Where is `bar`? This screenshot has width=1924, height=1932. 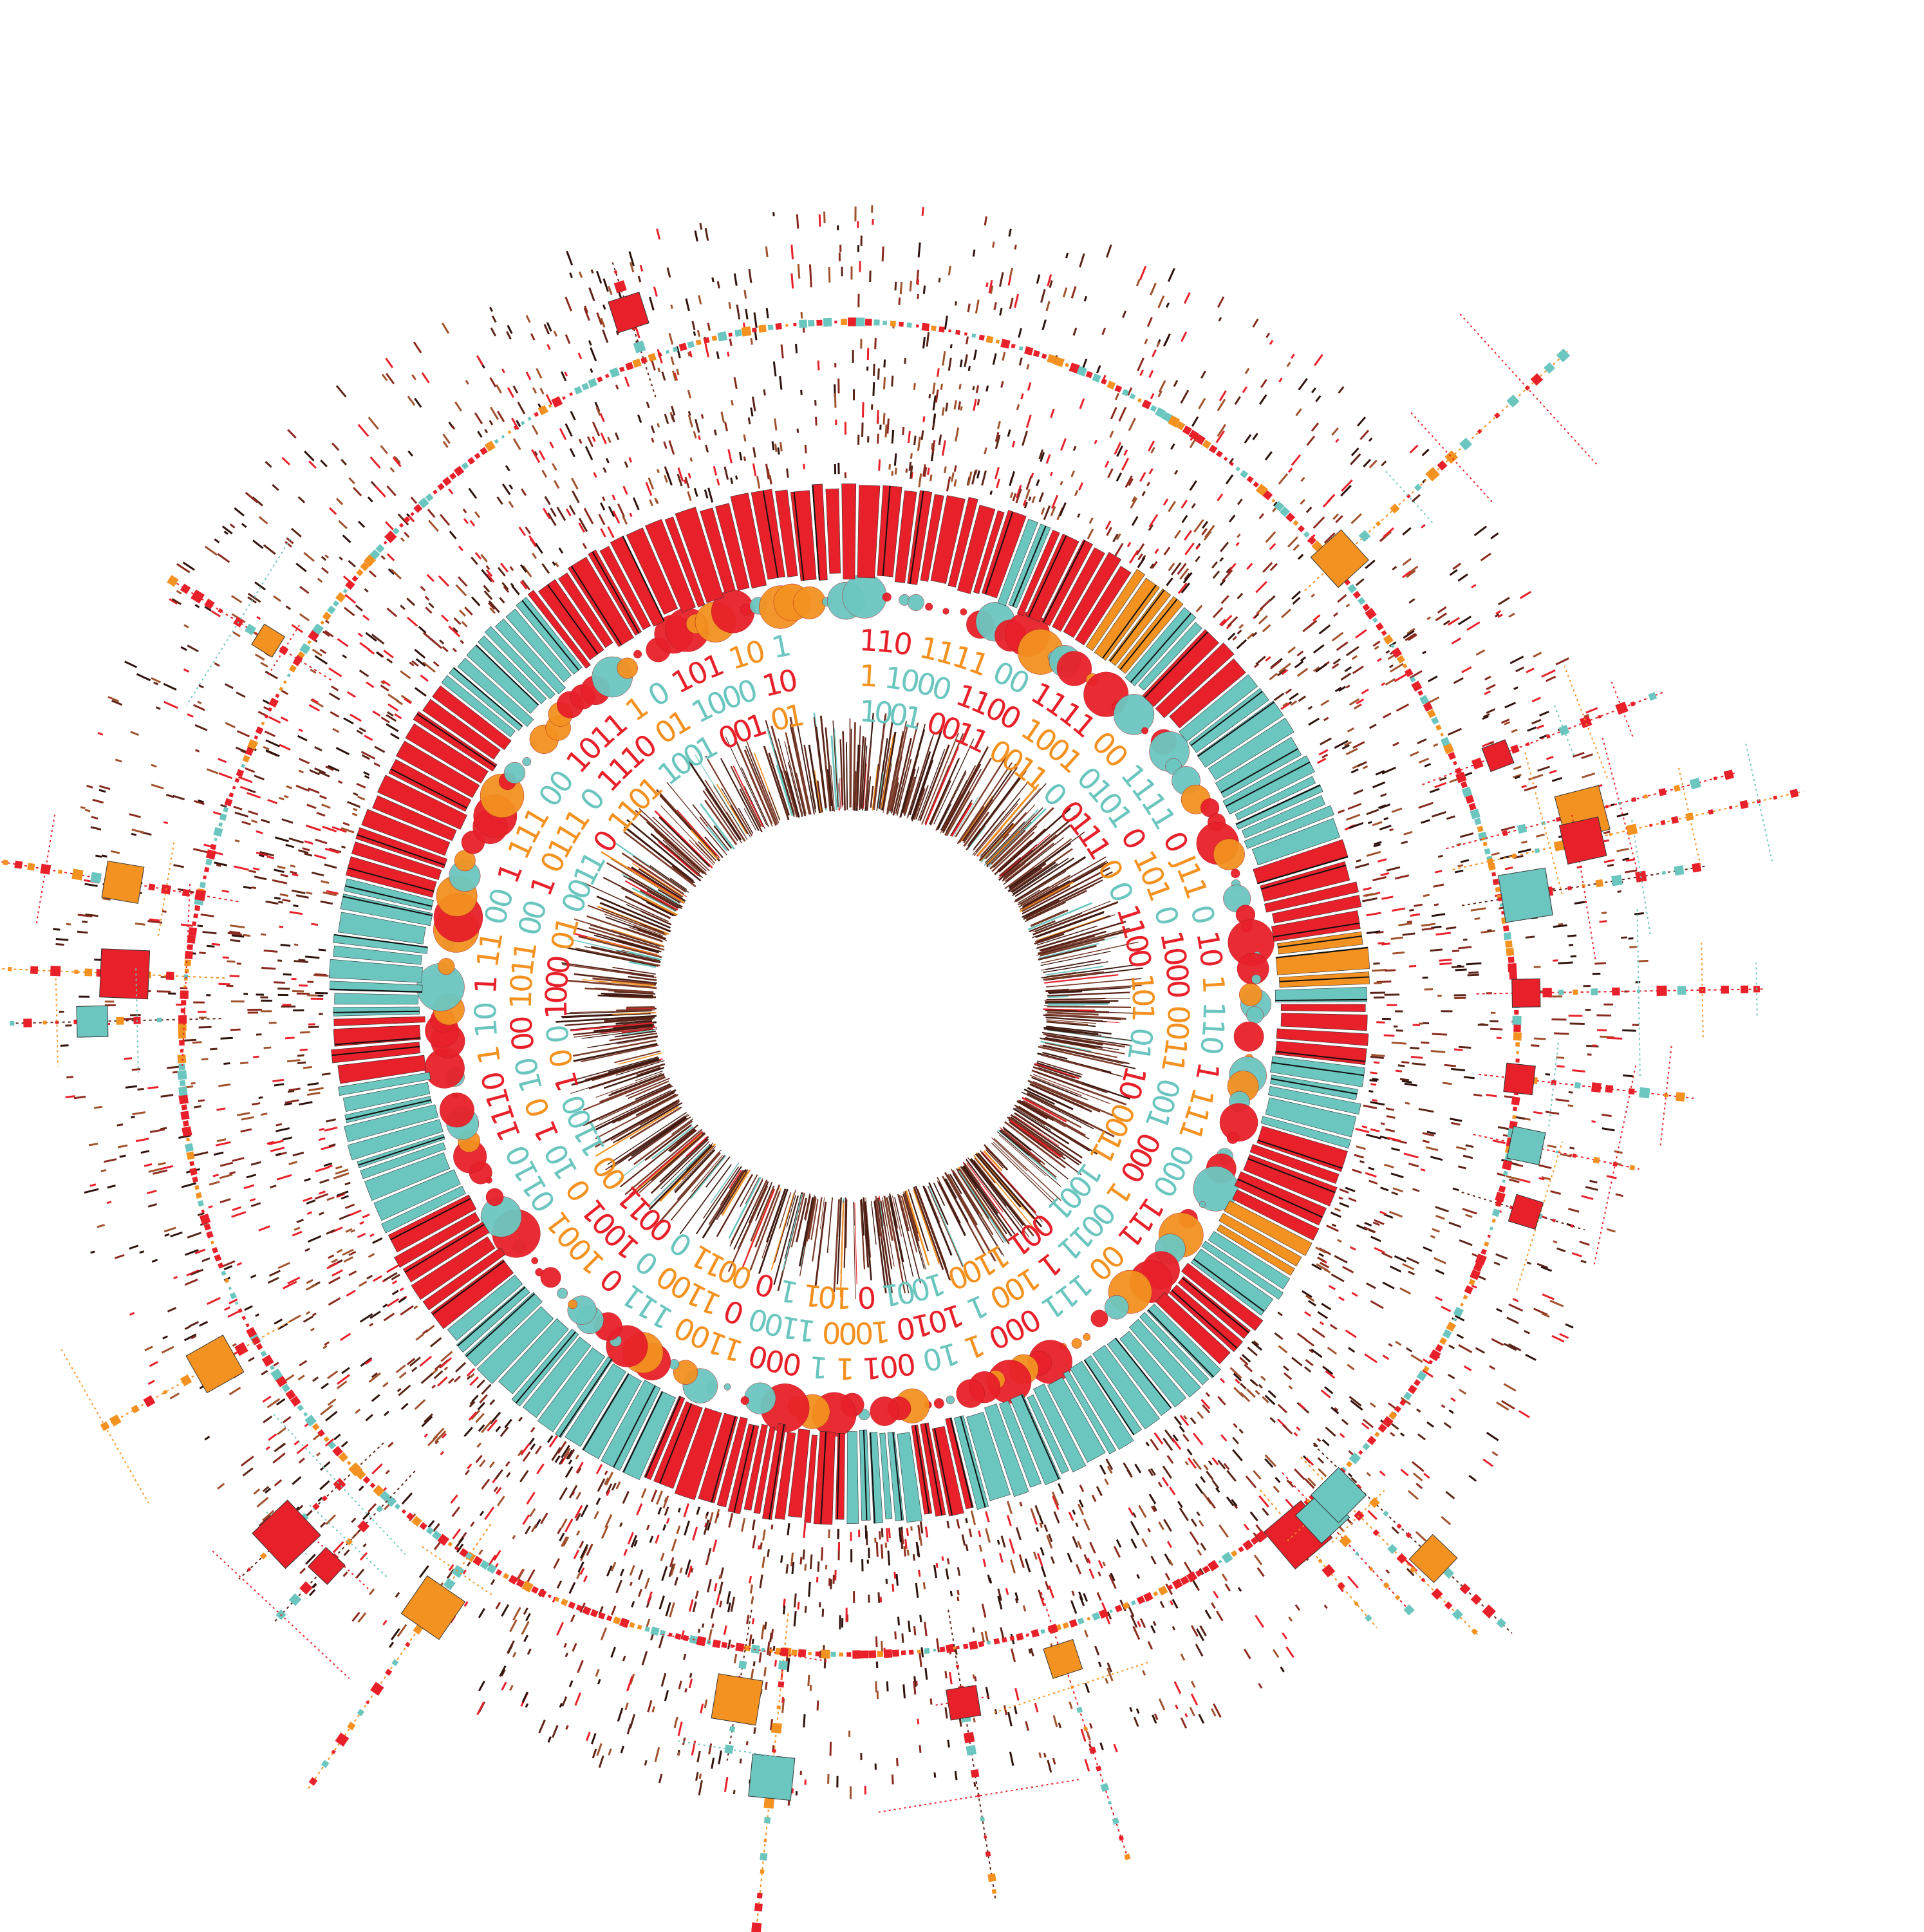 bar is located at coordinates (1126, 1387).